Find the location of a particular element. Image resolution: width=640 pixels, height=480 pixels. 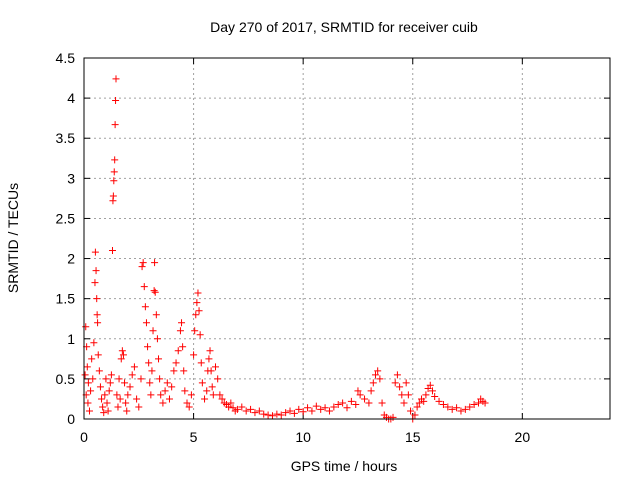

x-tick-label: 0 is located at coordinates (84, 437).